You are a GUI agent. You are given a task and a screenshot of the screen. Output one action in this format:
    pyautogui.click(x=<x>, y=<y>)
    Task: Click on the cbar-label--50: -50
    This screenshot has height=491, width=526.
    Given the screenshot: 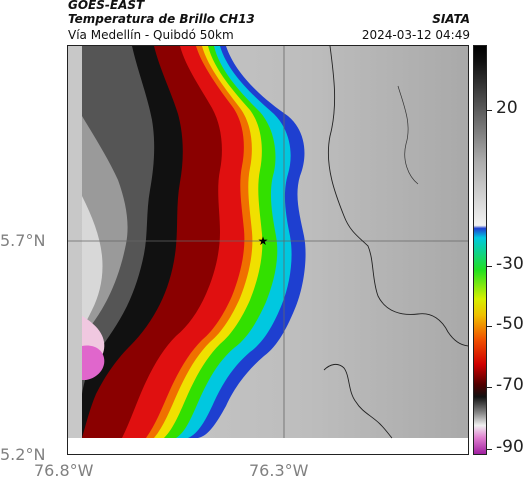 What is the action you would take?
    pyautogui.click(x=510, y=324)
    